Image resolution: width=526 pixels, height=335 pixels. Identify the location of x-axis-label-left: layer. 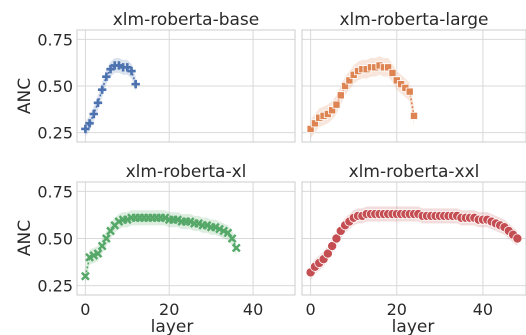
(172, 326).